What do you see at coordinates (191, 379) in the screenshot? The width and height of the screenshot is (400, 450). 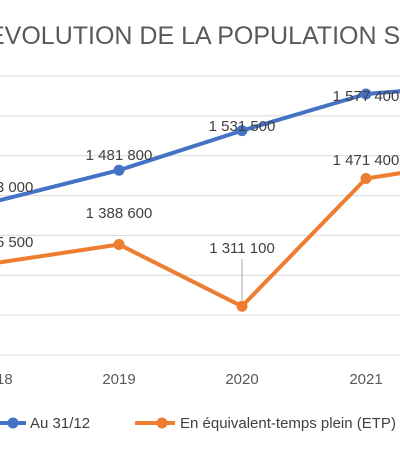 I see `x-axis-ticks: 20182019202020212022` at bounding box center [191, 379].